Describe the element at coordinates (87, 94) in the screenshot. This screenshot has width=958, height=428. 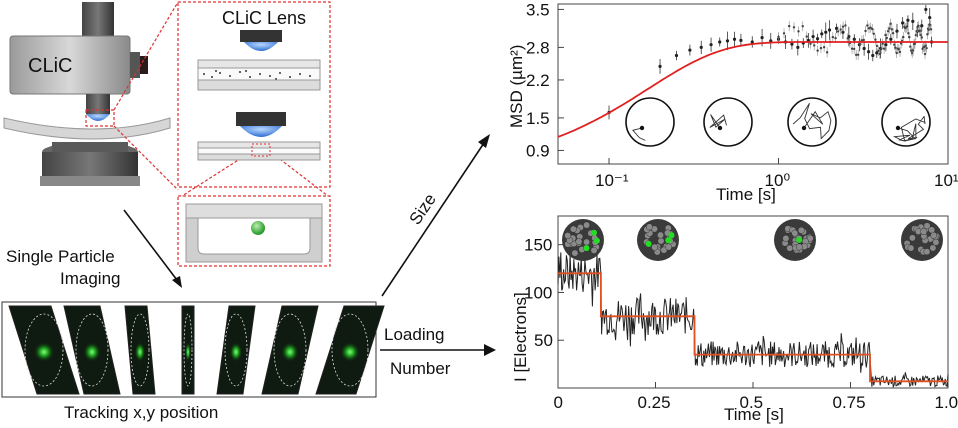
I see `clic-device: CLiC` at that location.